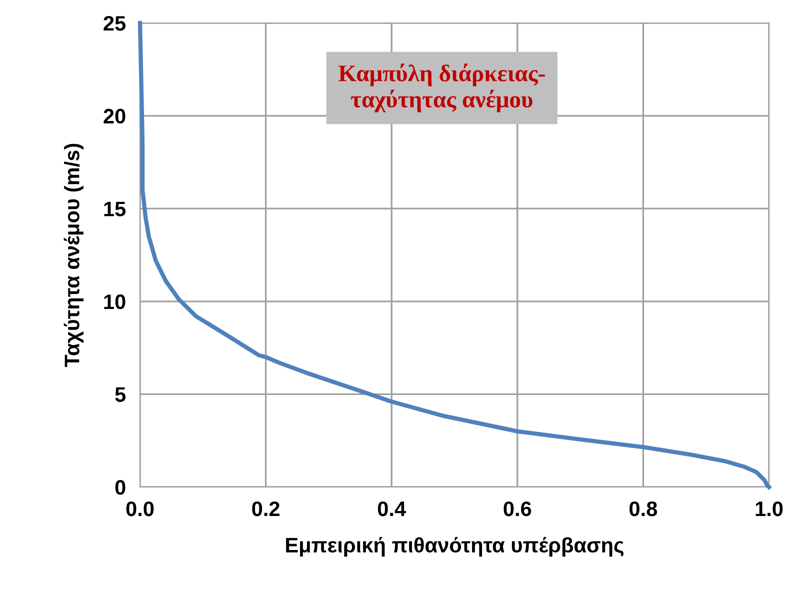  Describe the element at coordinates (769, 508) in the screenshot. I see `x-tick-label: 1.0` at that location.